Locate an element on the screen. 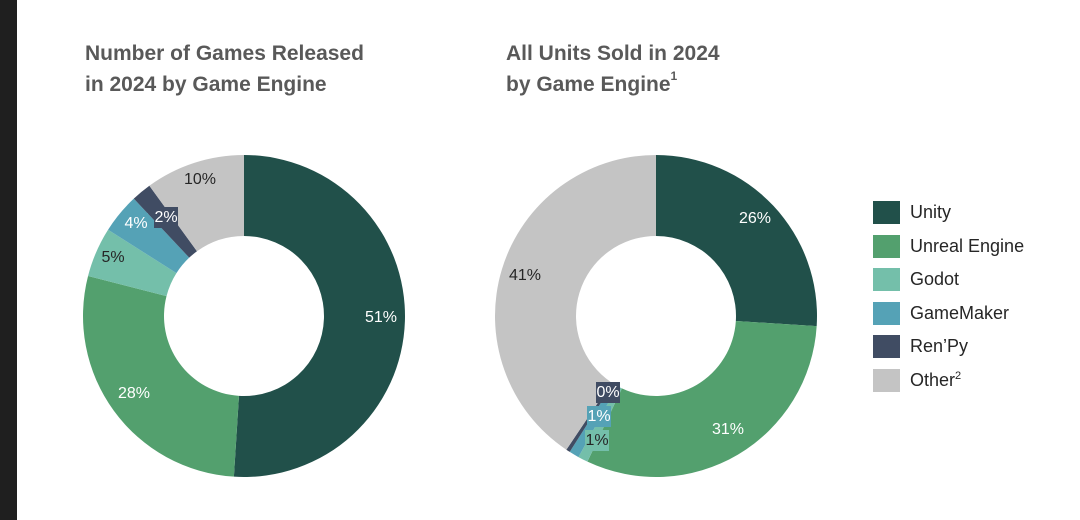 This screenshot has width=1080, height=520. data-label-unreal-engine: 28% is located at coordinates (134, 393).